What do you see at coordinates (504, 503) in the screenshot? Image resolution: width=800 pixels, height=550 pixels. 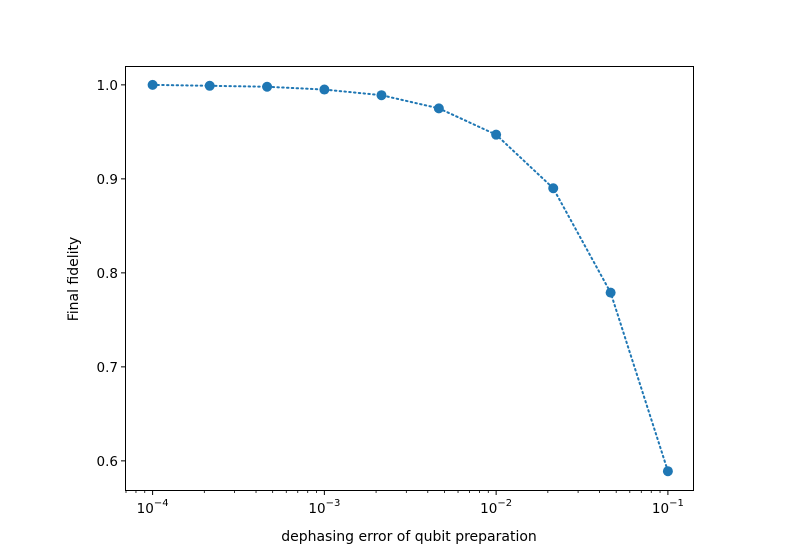 I see `x-tick-exponent: −2` at bounding box center [504, 503].